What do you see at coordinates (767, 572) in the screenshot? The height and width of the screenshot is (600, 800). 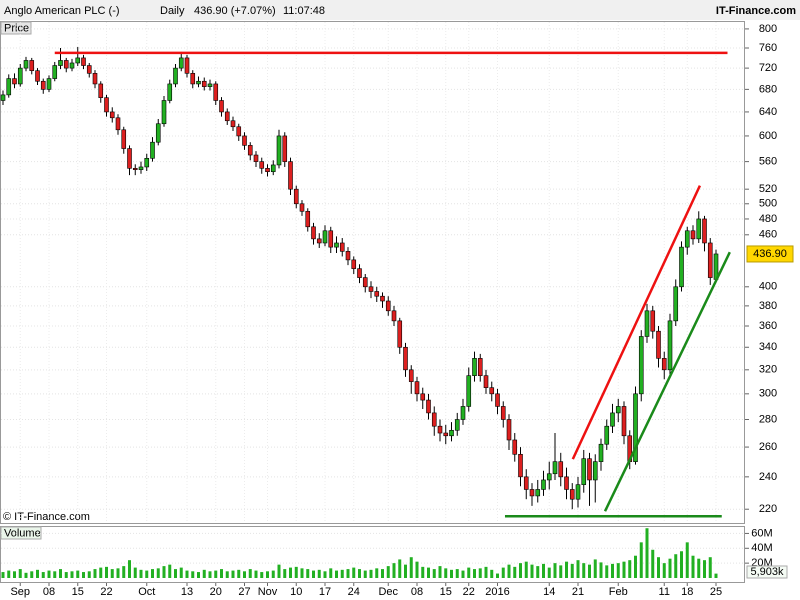 I see `last-volume-box` at bounding box center [767, 572].